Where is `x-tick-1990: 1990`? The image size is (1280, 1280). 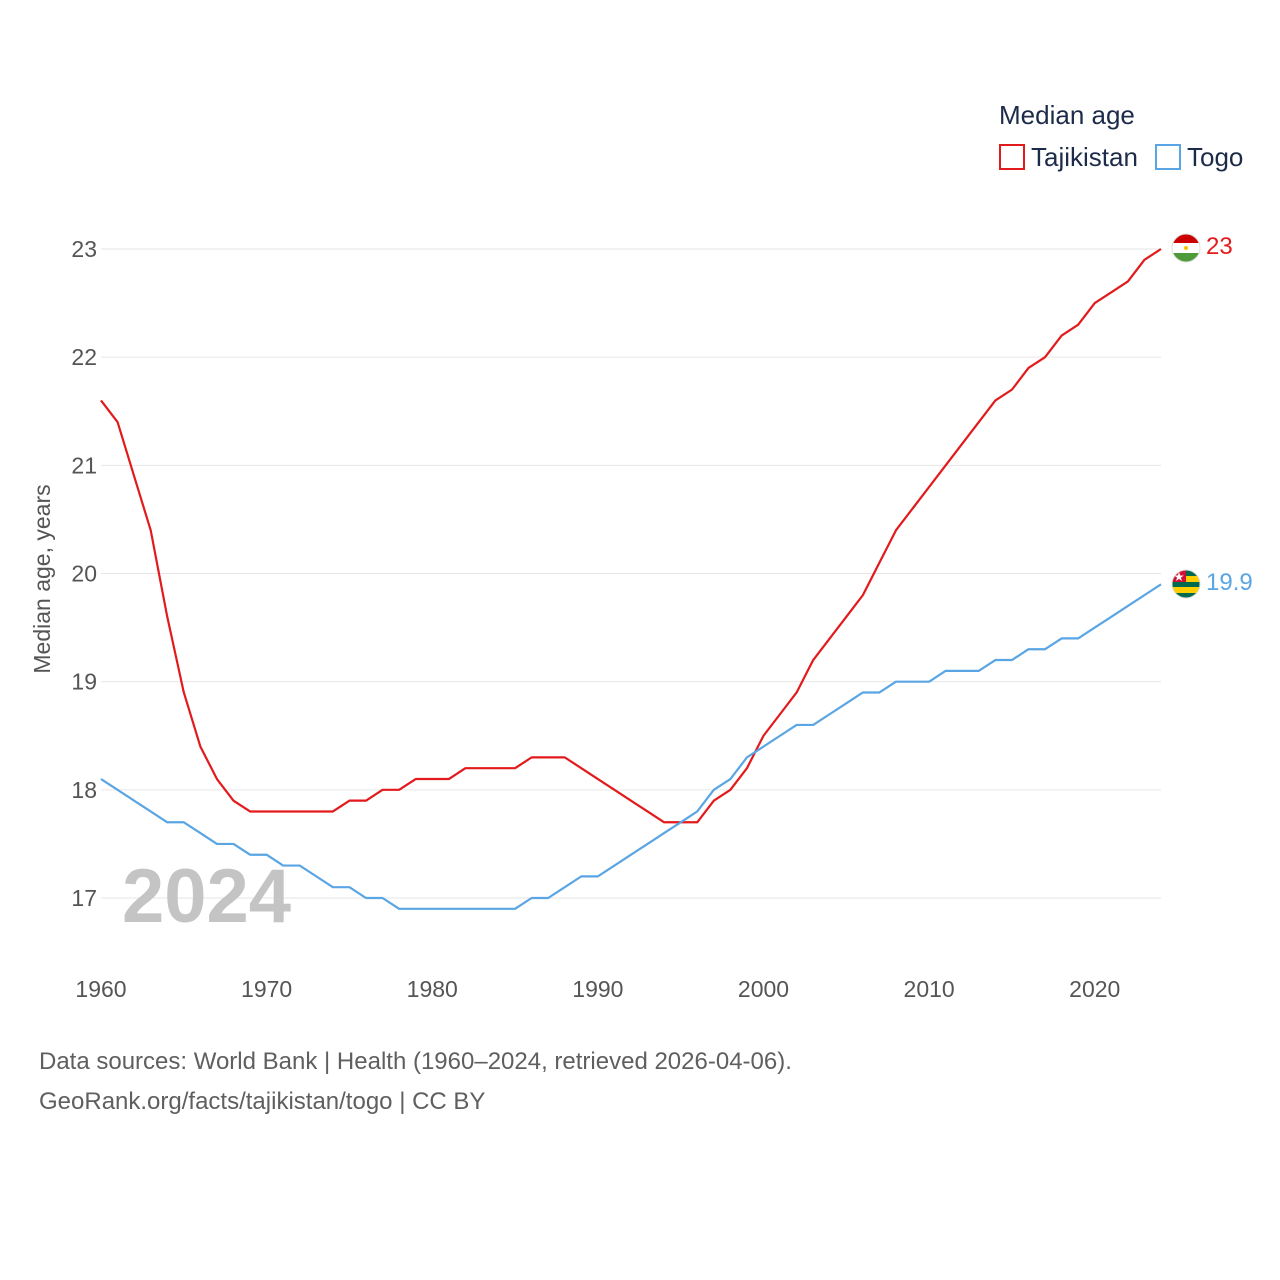
x-tick-1990: 1990 is located at coordinates (597, 989).